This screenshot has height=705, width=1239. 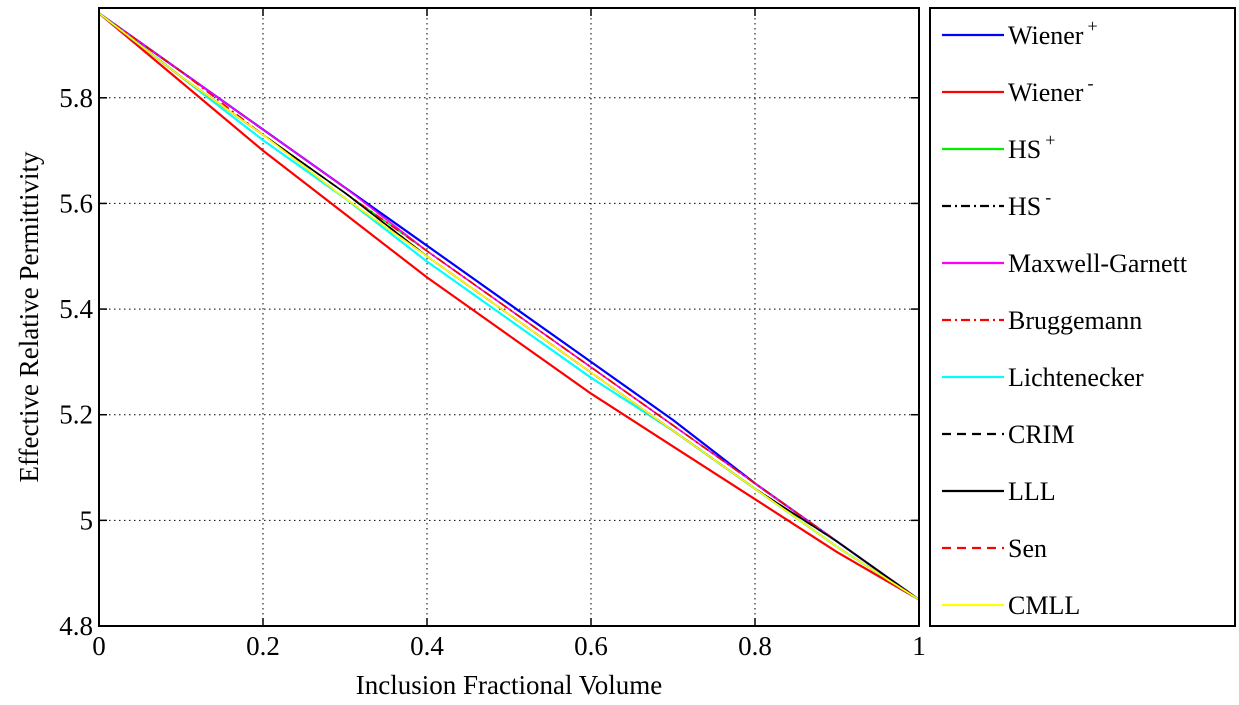 I want to click on x-tick-label: 0.4, so click(x=427, y=646).